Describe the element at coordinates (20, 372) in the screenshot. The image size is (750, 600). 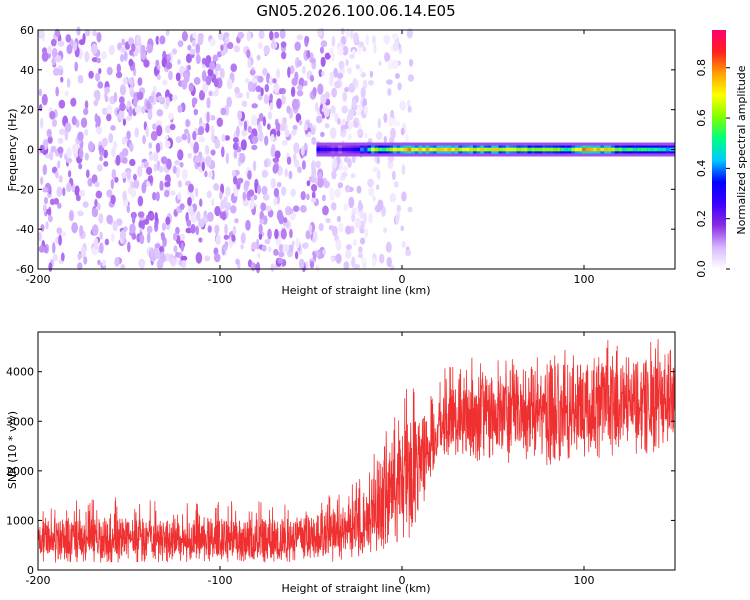
I see `snr-y-tick-label: 4000` at that location.